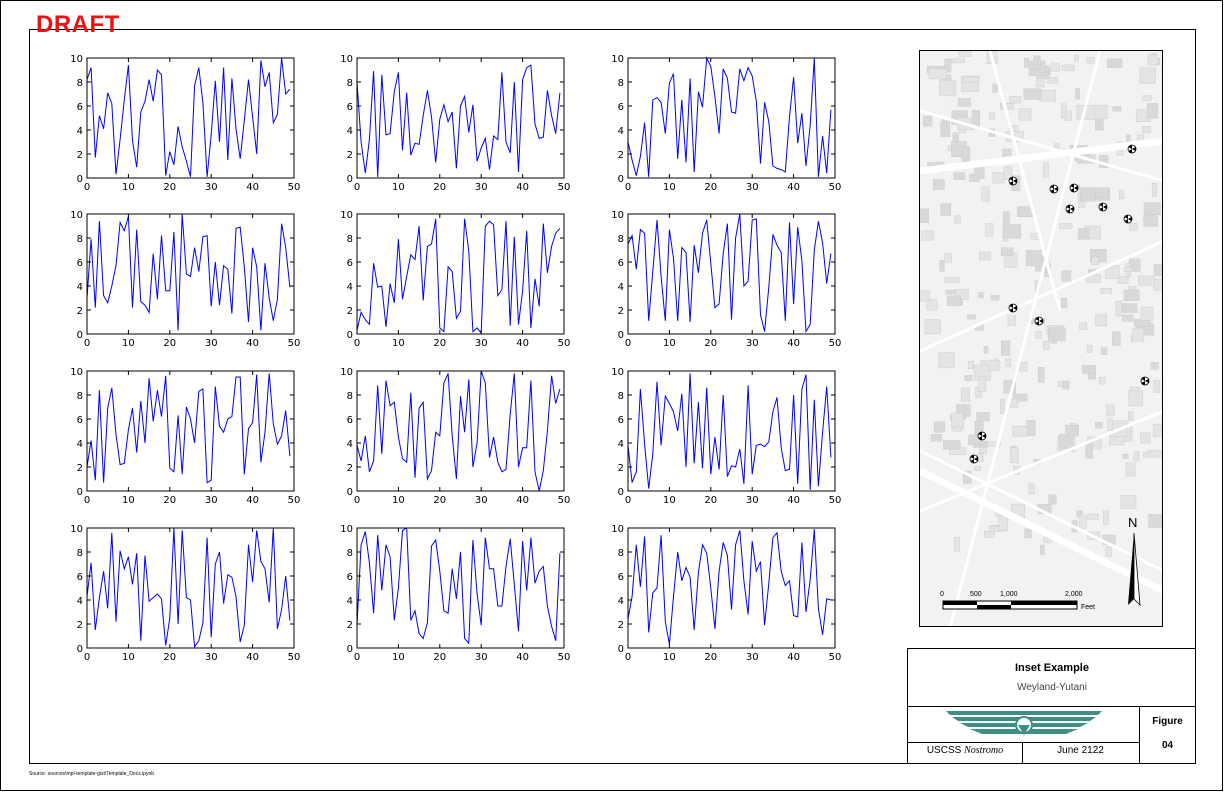 This screenshot has width=1224, height=792. Describe the element at coordinates (1009, 594) in the screenshot. I see `scale-label-1000: 1,000` at that location.